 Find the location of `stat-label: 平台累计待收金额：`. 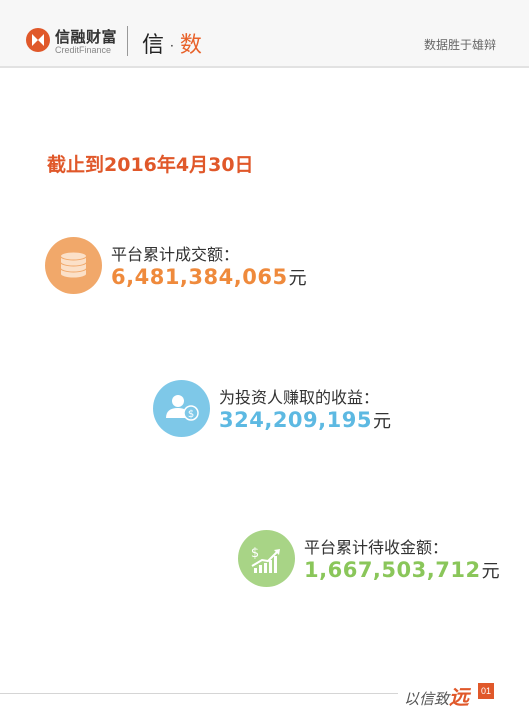

stat-label: 平台累计待收金额： is located at coordinates (376, 547).